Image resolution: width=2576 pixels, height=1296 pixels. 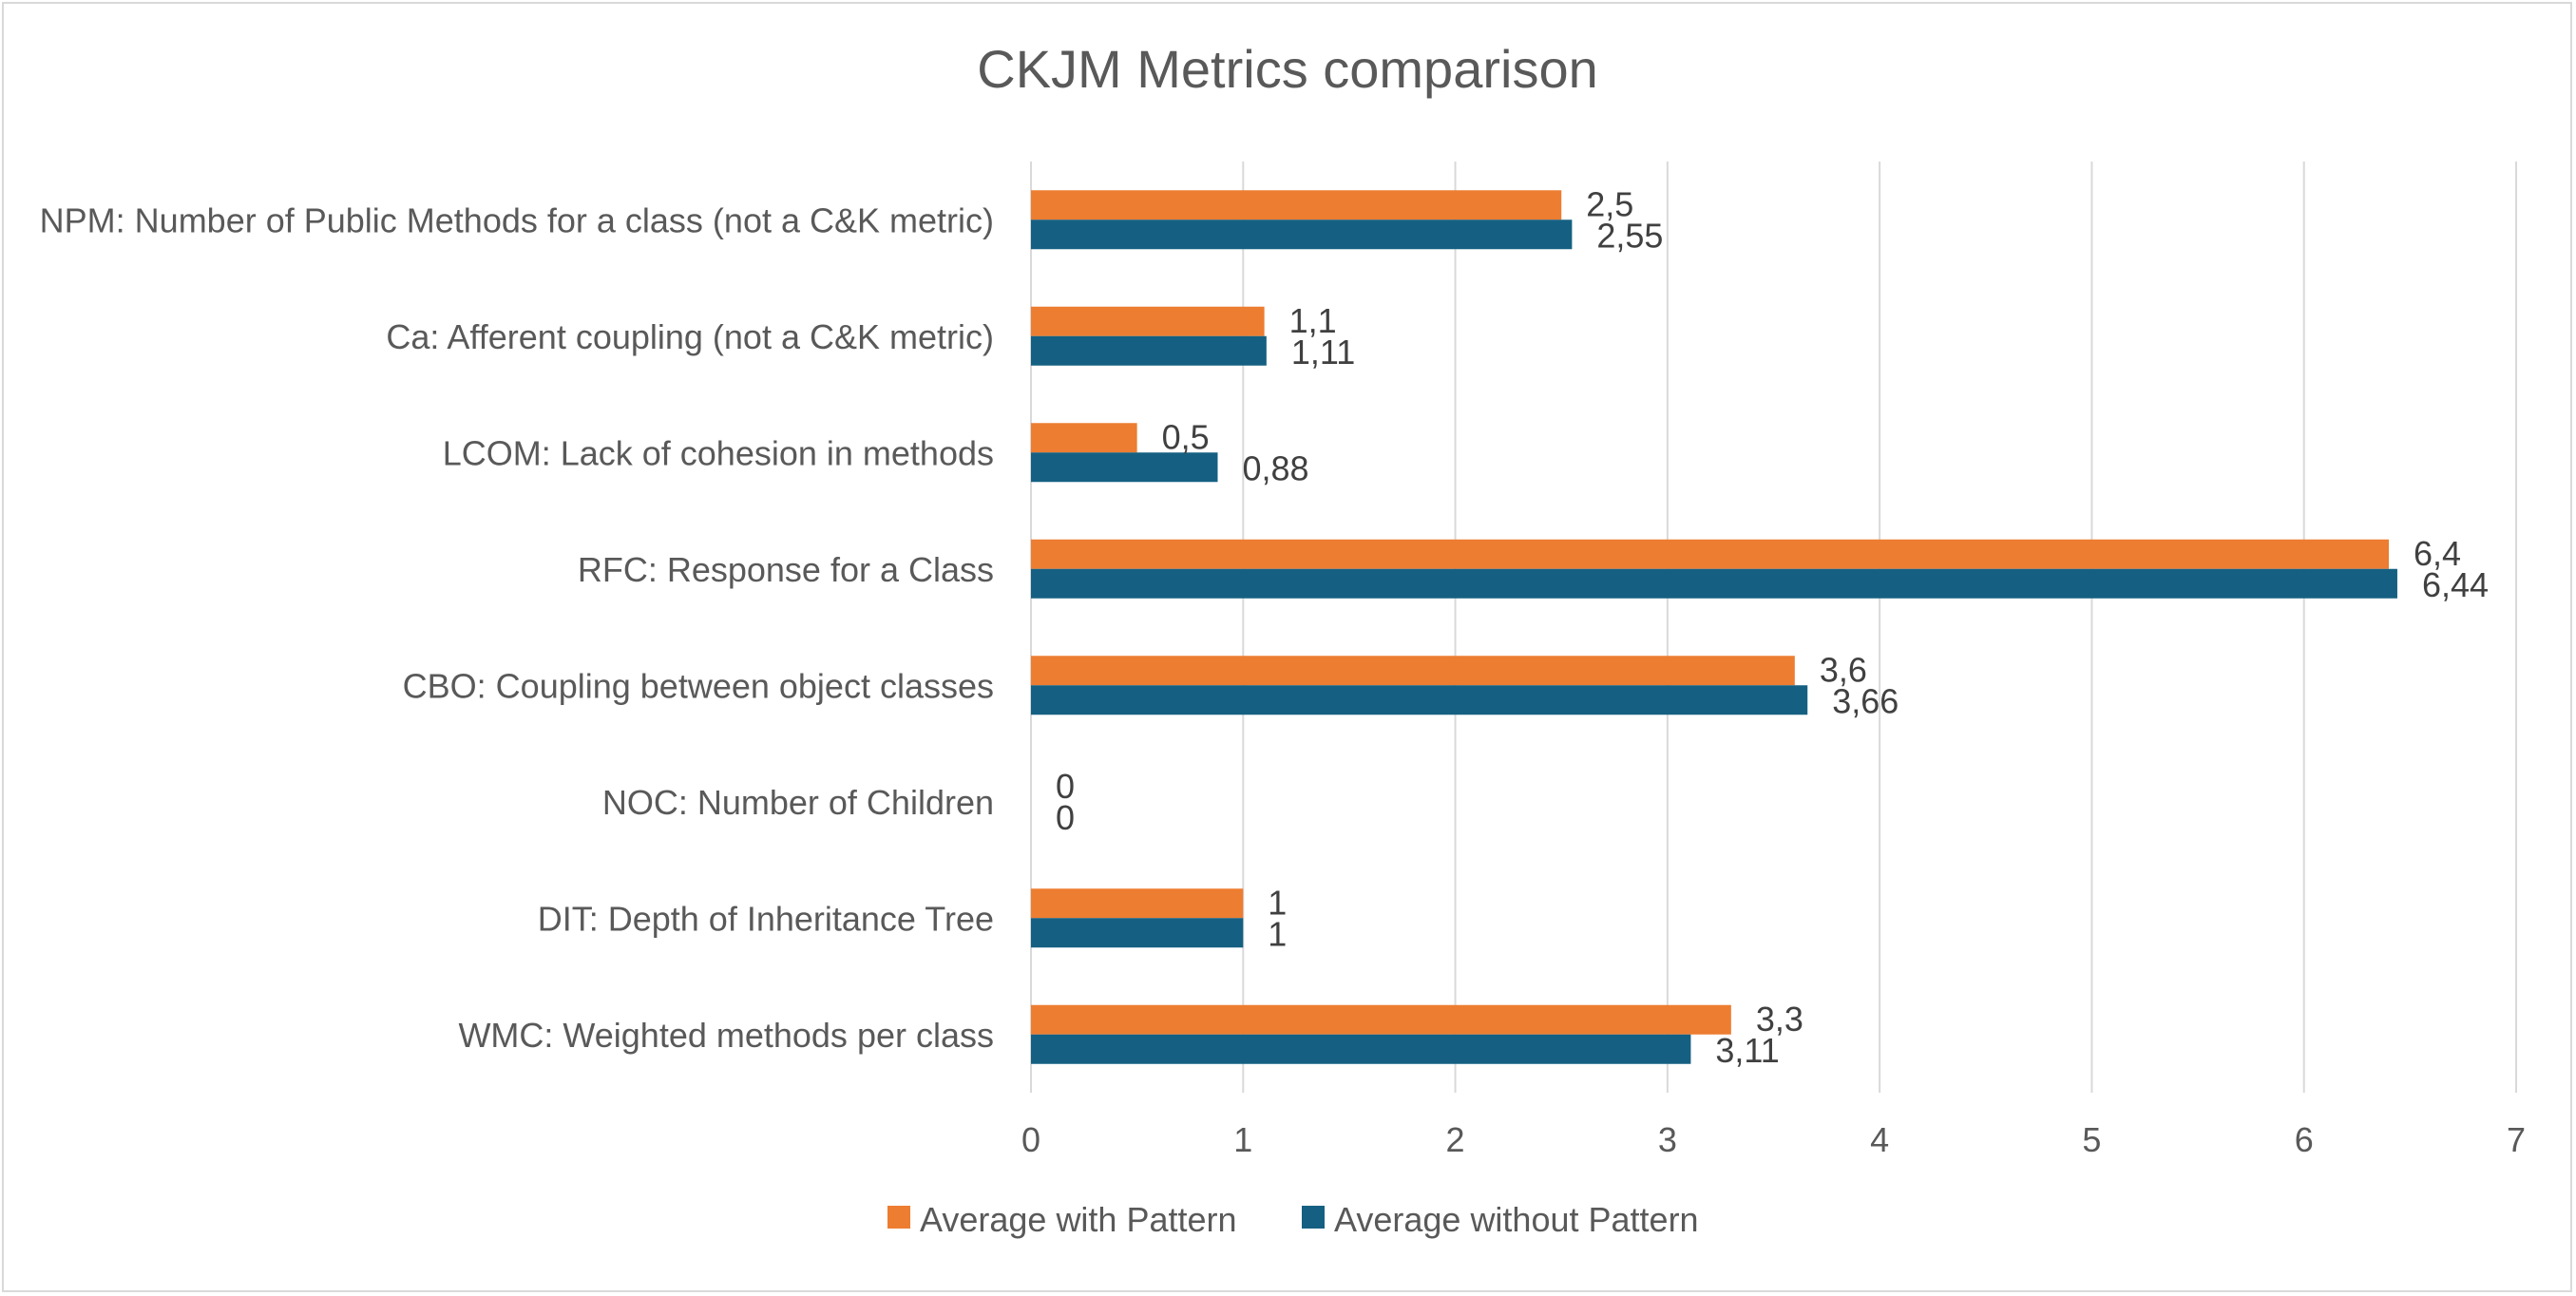 What do you see at coordinates (1667, 1139) in the screenshot?
I see `x-tick-label: 3` at bounding box center [1667, 1139].